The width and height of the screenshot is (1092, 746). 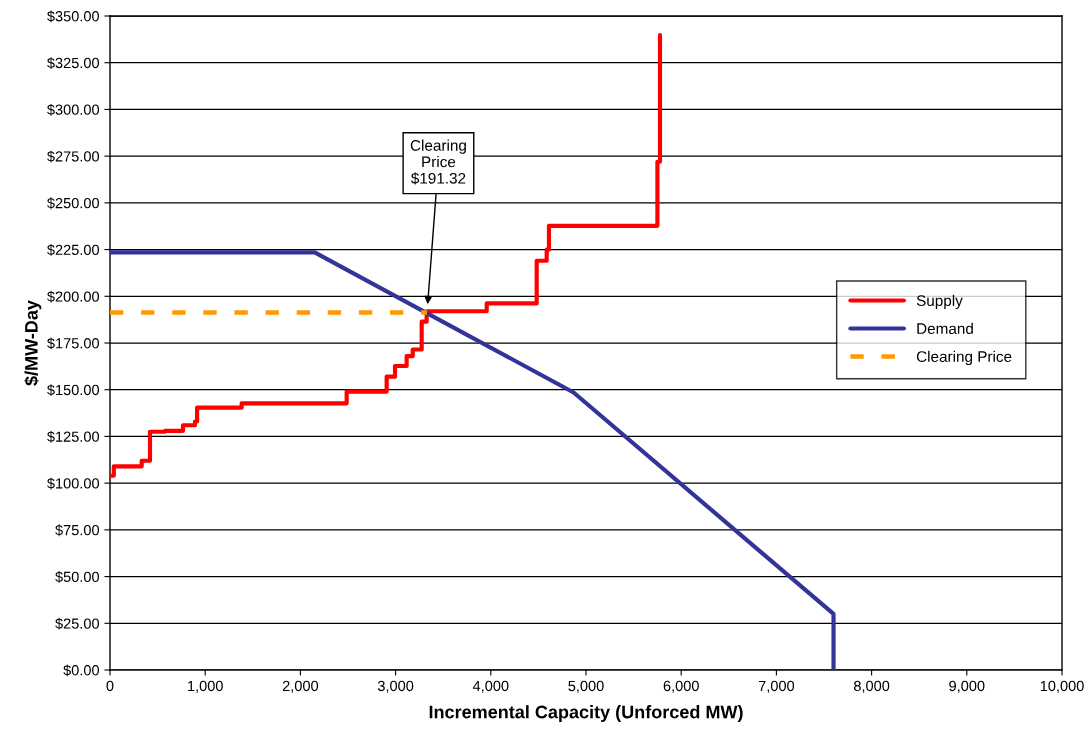 What do you see at coordinates (77, 577) in the screenshot?
I see `y-tick-label: $50.00` at bounding box center [77, 577].